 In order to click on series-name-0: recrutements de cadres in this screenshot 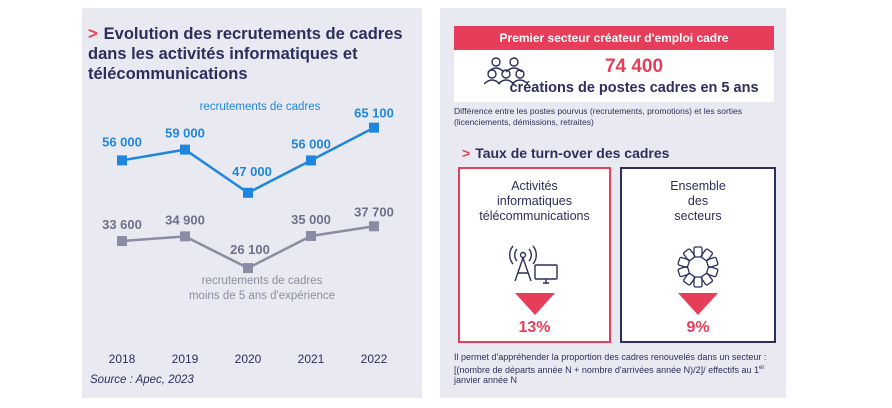, I will do `click(260, 107)`.